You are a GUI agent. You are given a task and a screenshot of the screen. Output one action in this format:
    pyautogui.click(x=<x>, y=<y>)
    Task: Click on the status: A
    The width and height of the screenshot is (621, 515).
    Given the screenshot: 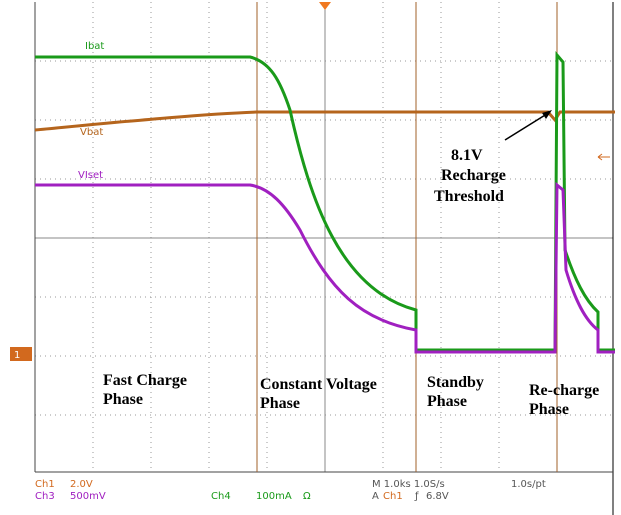 What is the action you would take?
    pyautogui.click(x=375, y=496)
    